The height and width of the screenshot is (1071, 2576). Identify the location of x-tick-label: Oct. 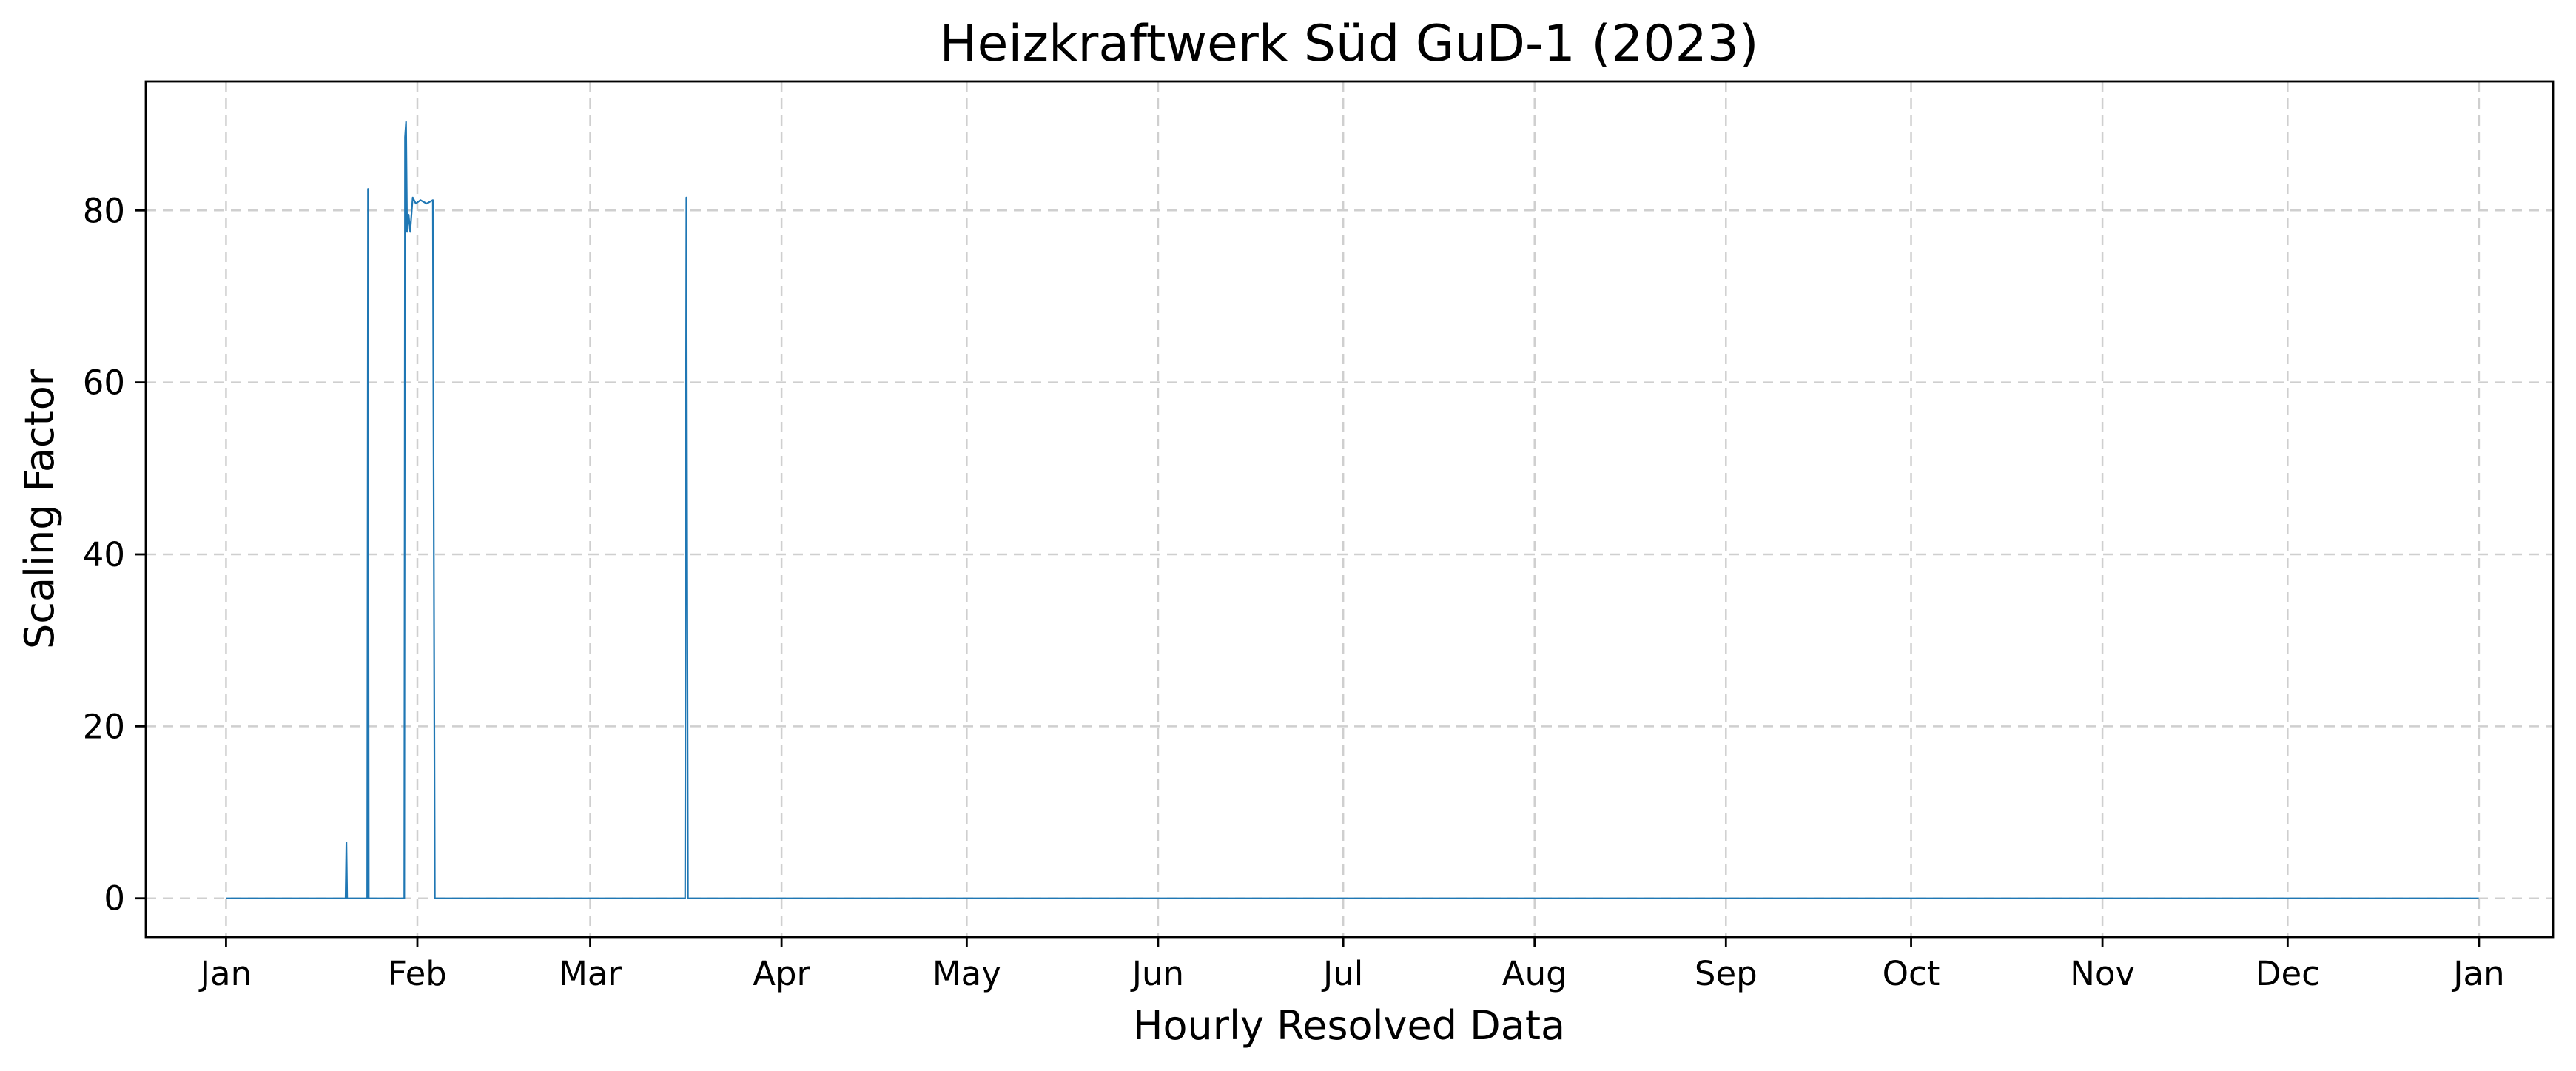
(1911, 973).